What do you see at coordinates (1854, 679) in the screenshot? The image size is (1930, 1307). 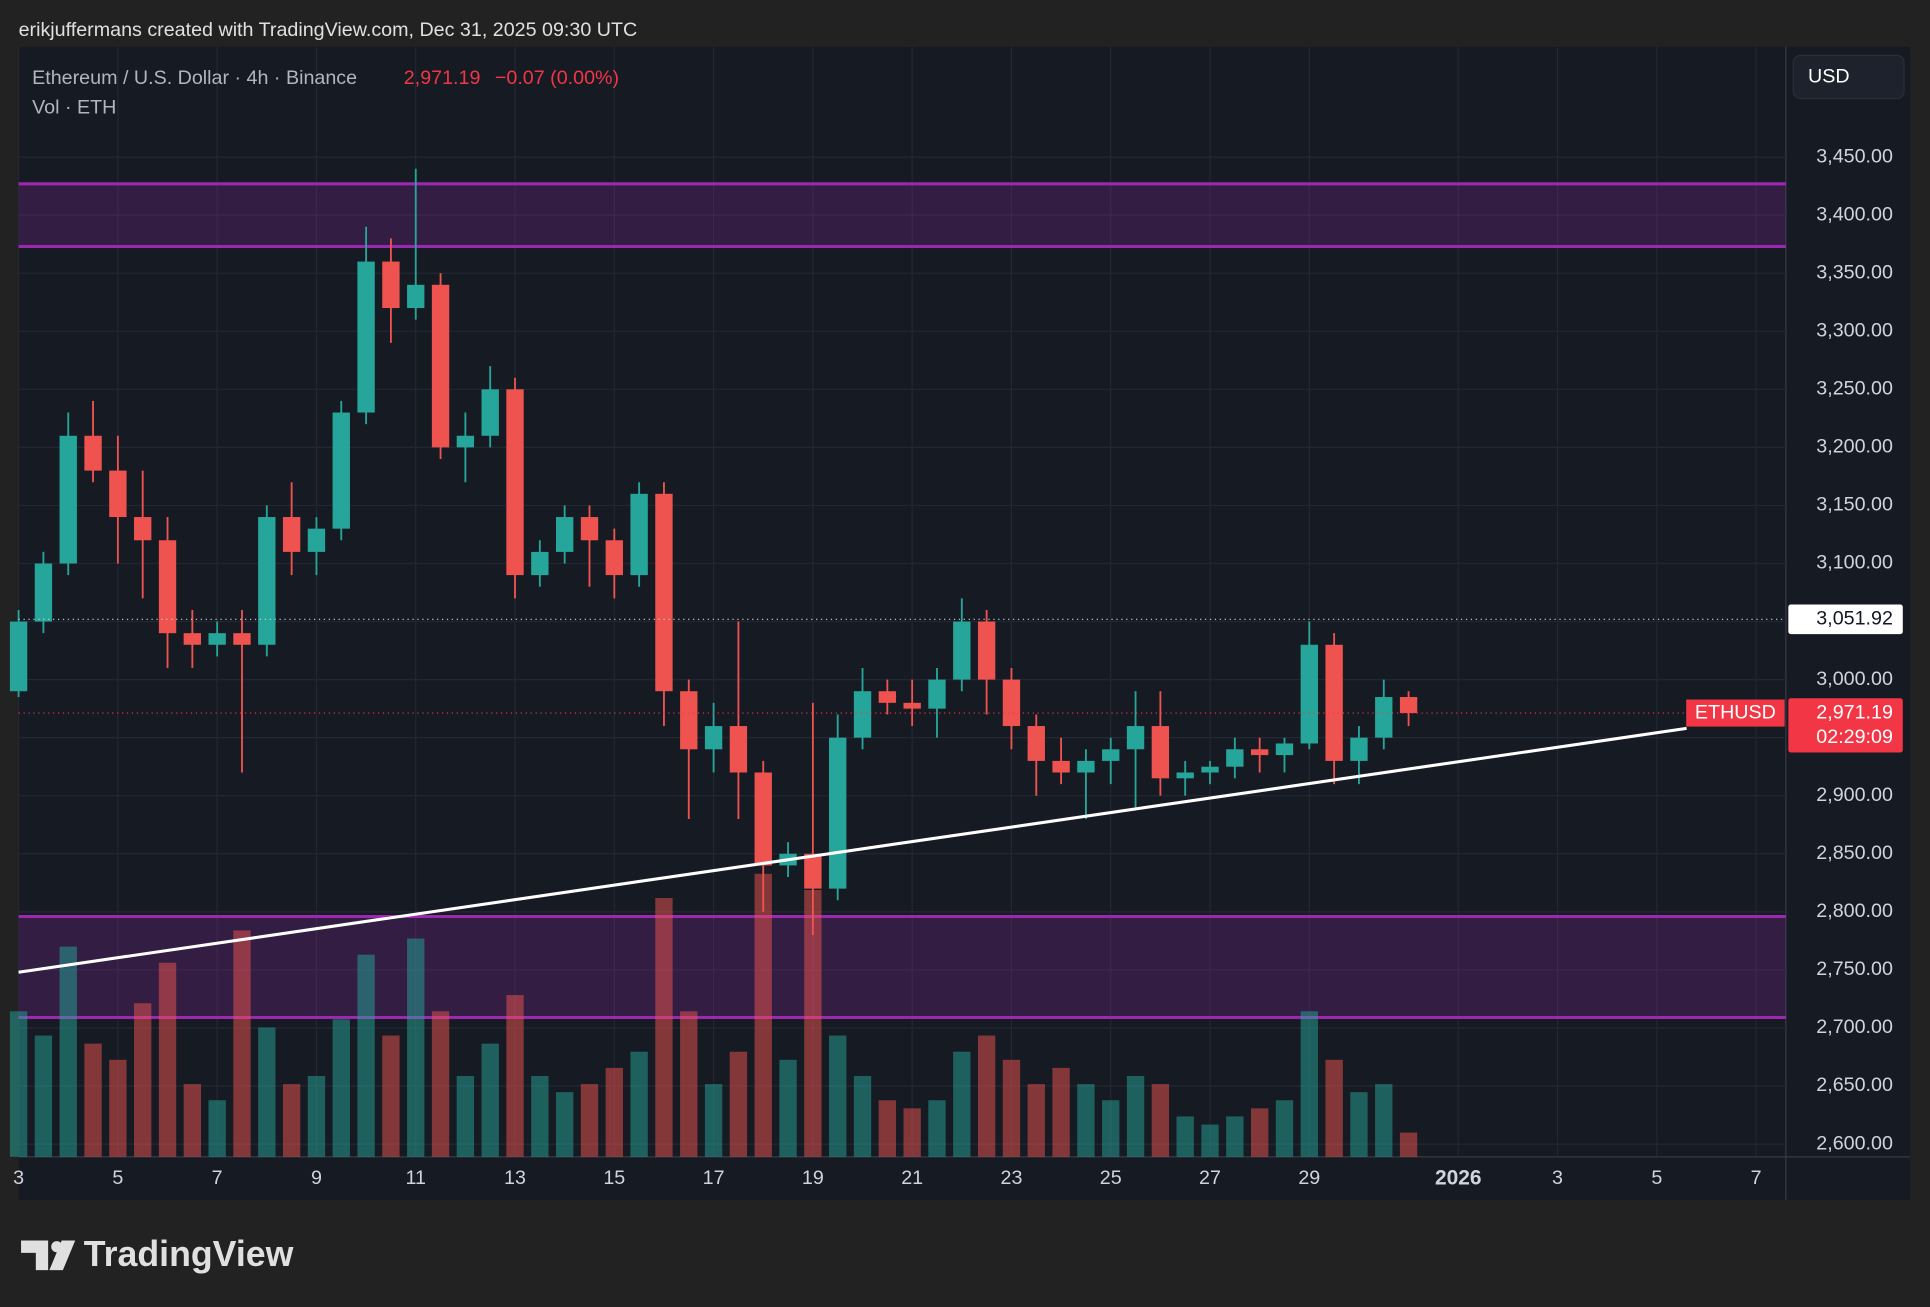 I see `y-tick-label: 3,000.00` at bounding box center [1854, 679].